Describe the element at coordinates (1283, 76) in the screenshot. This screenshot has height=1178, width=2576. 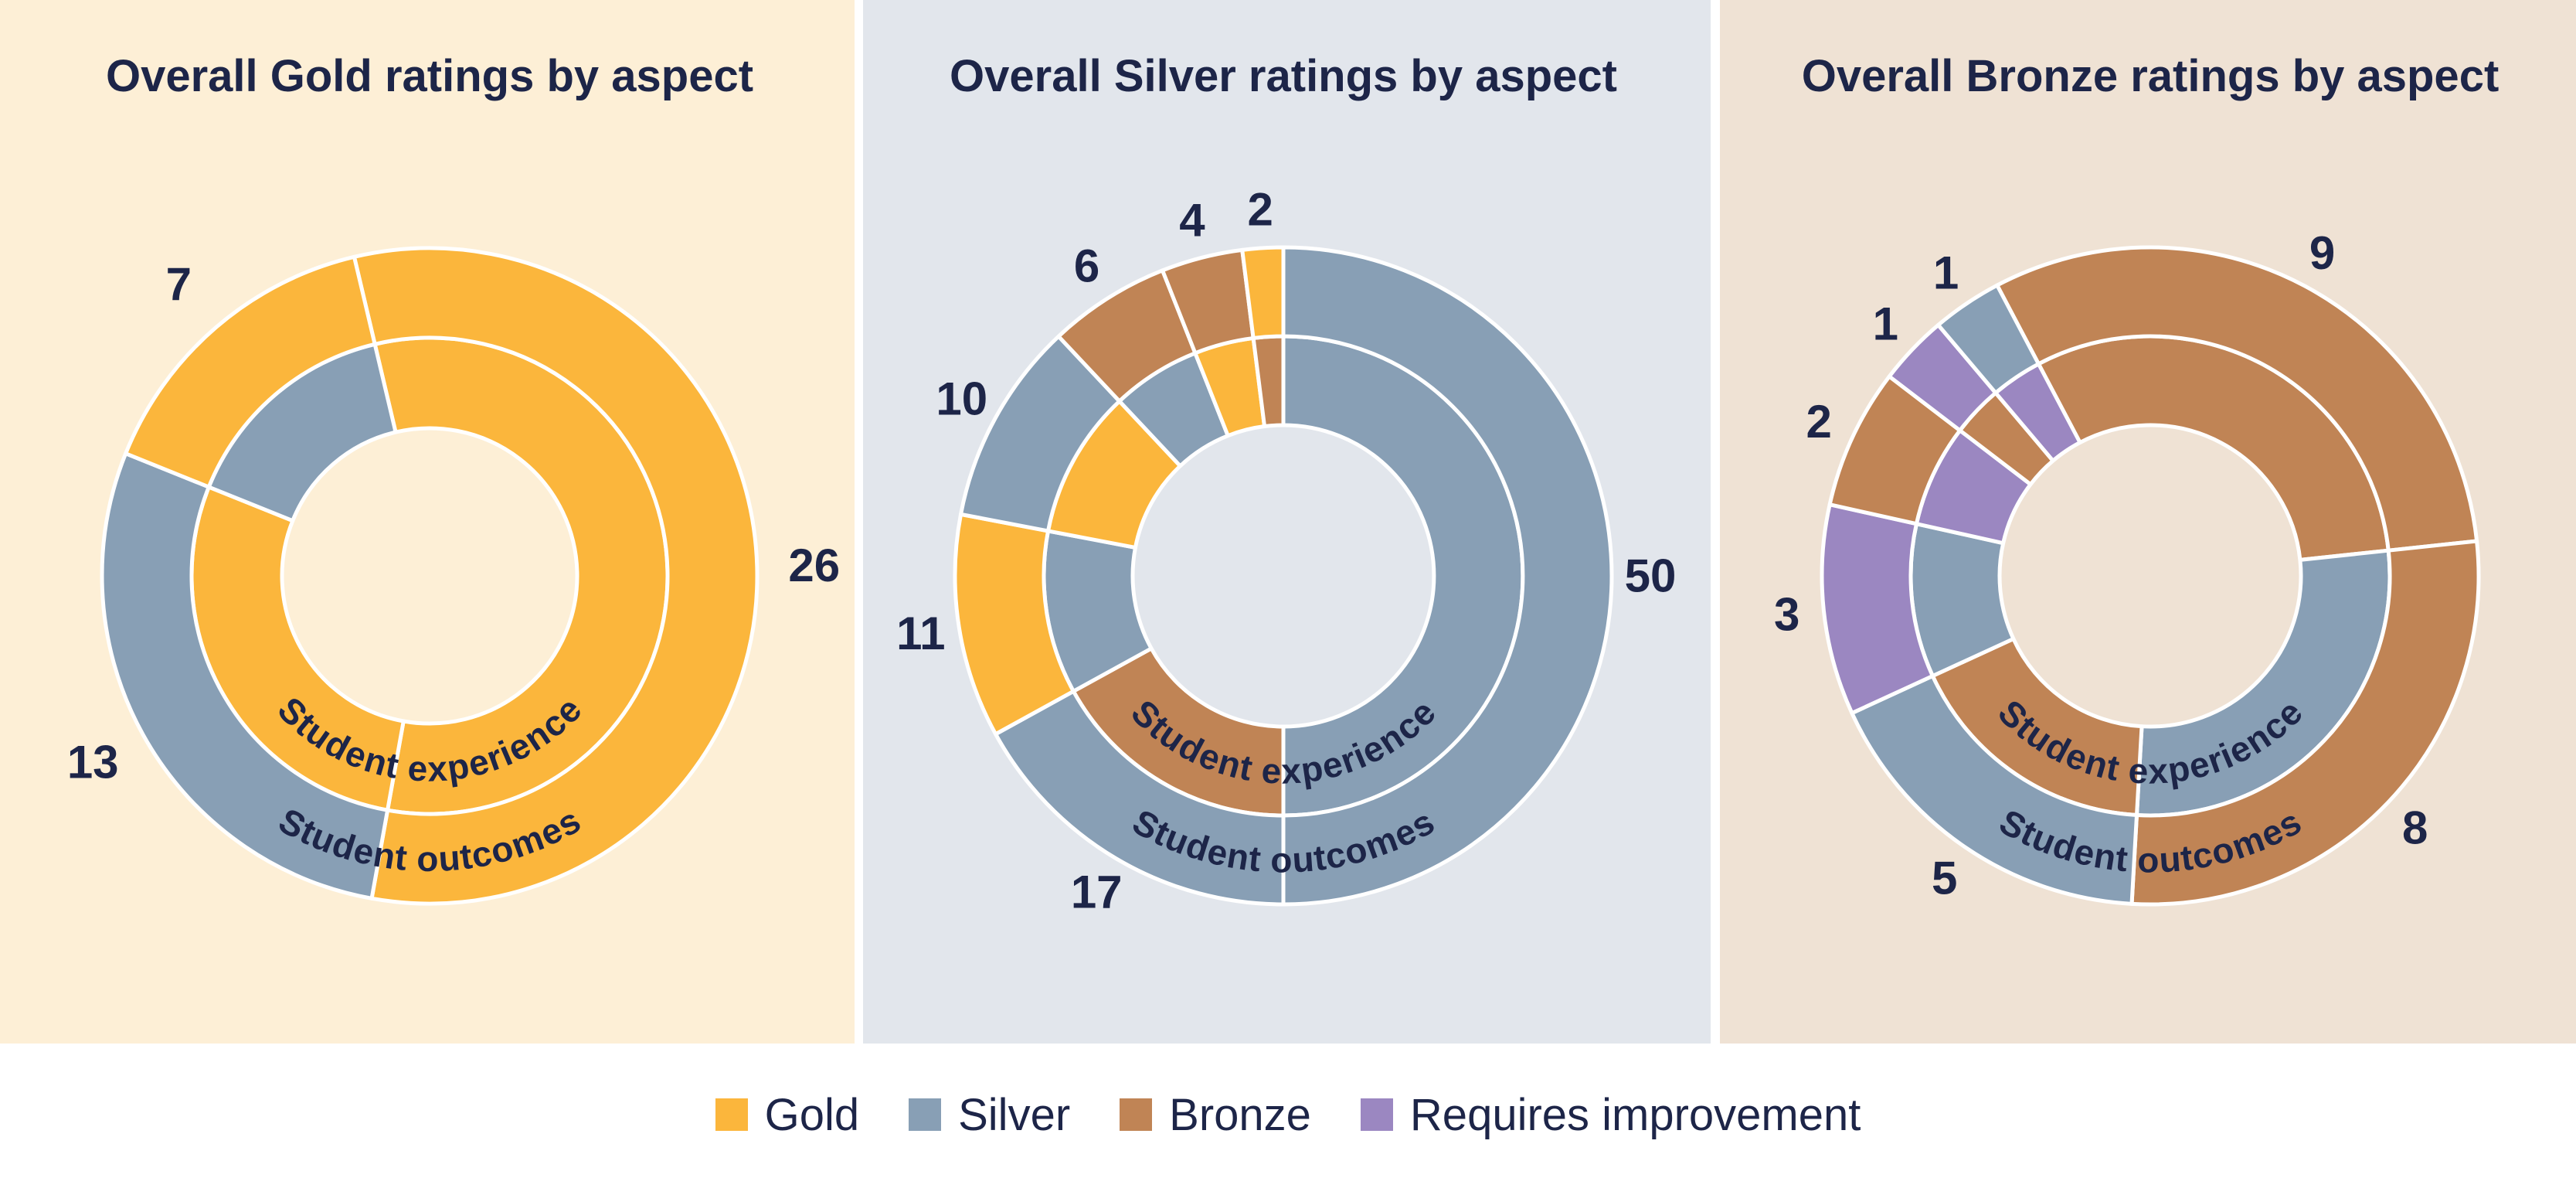
I see `silver-chart-title: Overall Silver ratings by aspect` at that location.